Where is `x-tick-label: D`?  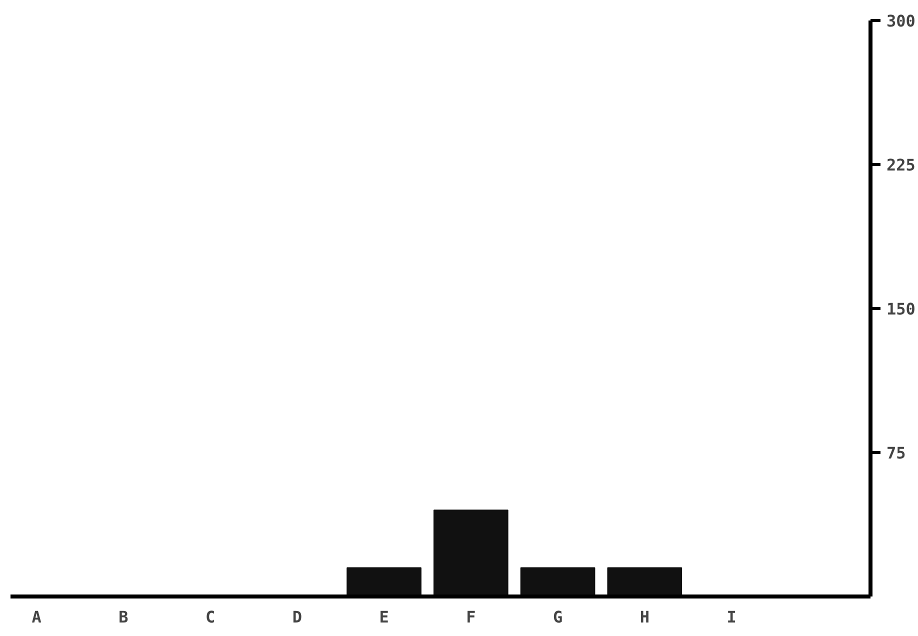 x-tick-label: D is located at coordinates (297, 617).